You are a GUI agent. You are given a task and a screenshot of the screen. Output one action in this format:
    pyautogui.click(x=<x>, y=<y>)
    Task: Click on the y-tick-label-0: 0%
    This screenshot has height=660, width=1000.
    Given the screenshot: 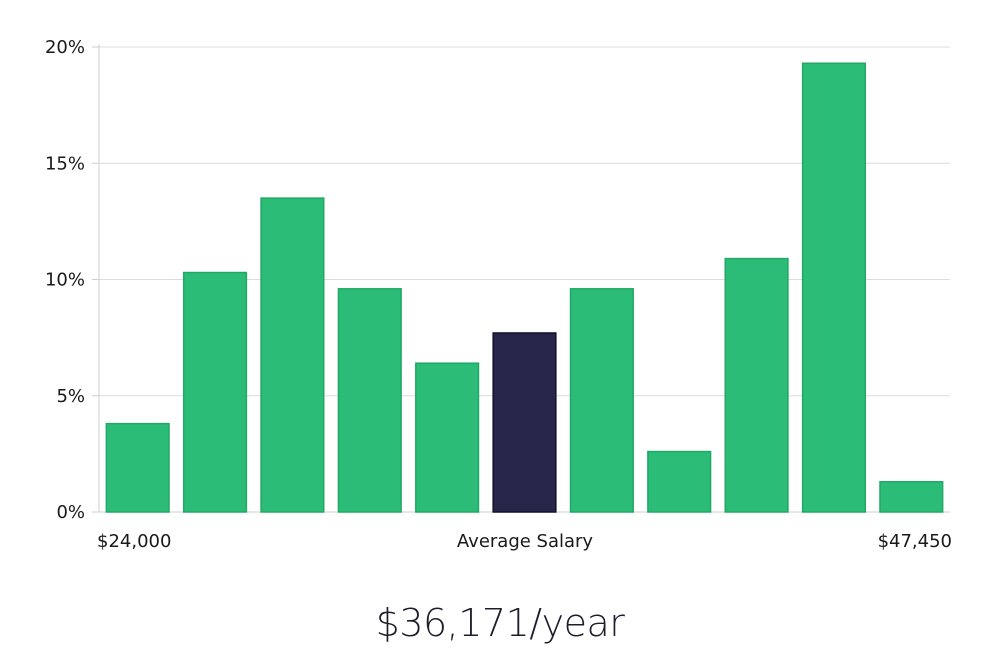 What is the action you would take?
    pyautogui.click(x=70, y=512)
    